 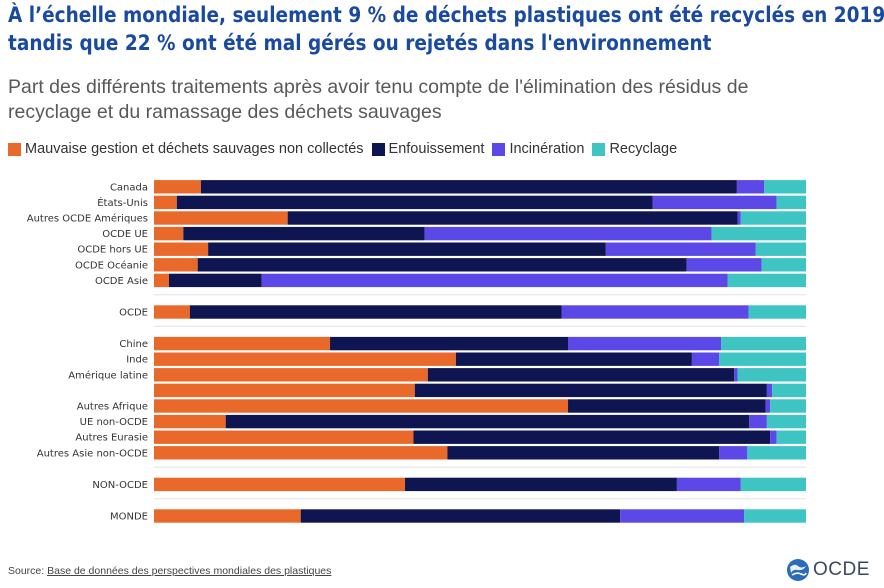 What do you see at coordinates (739, 218) in the screenshot?
I see `bar-segment-autres-ocde-ameriques-incineration` at bounding box center [739, 218].